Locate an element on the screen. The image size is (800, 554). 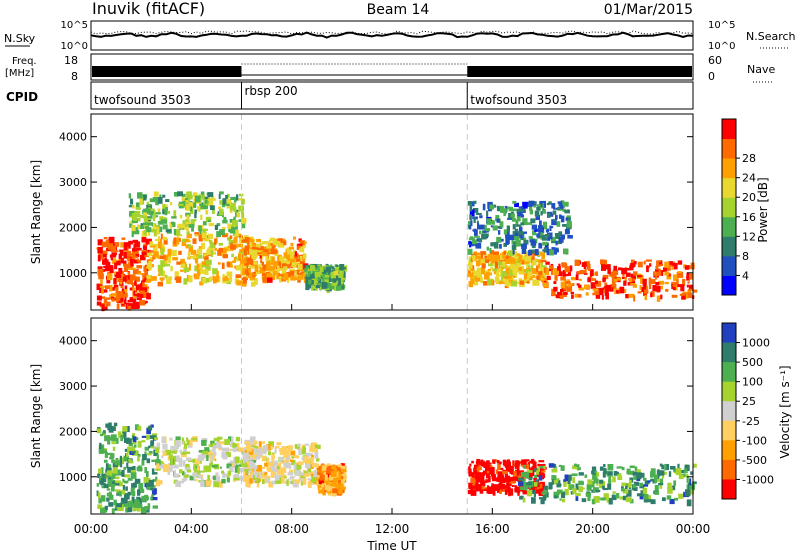
colorbar-tick-label: 1000 is located at coordinates (756, 343).